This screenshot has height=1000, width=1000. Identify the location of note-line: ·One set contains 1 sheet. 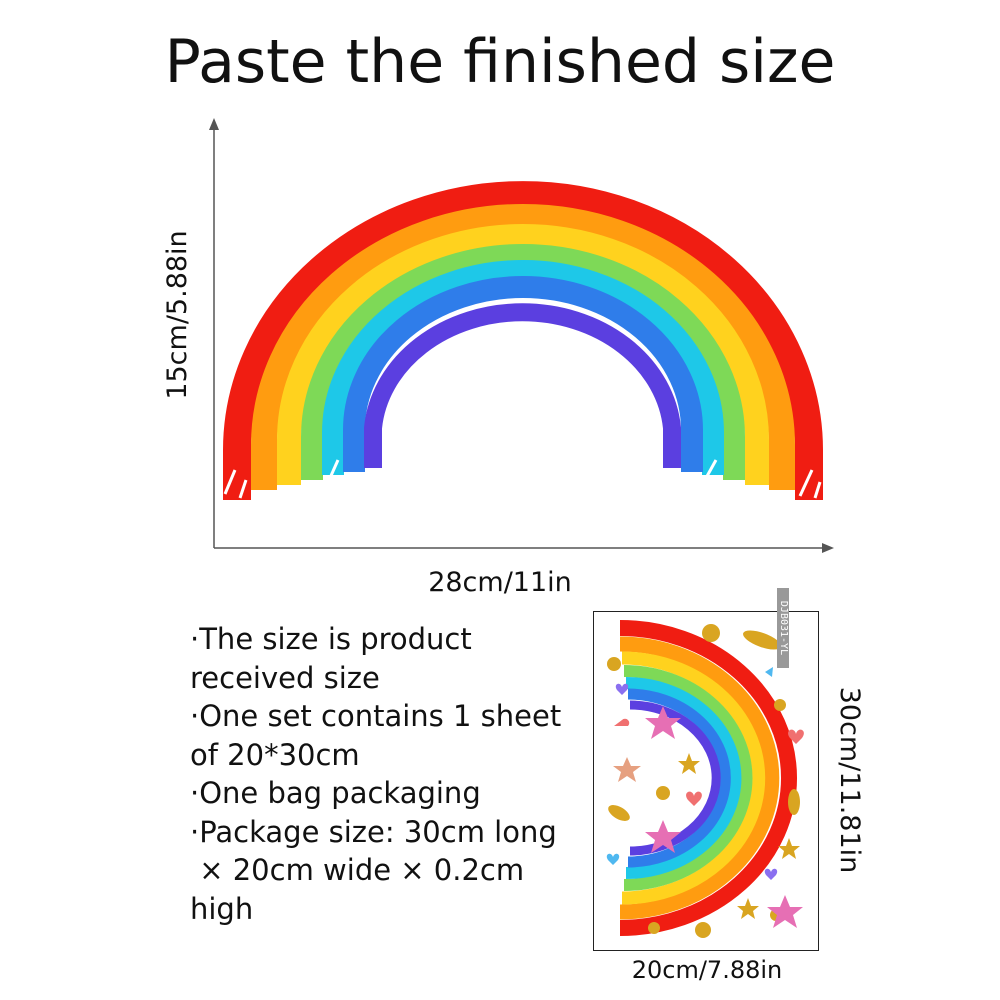
(376, 716).